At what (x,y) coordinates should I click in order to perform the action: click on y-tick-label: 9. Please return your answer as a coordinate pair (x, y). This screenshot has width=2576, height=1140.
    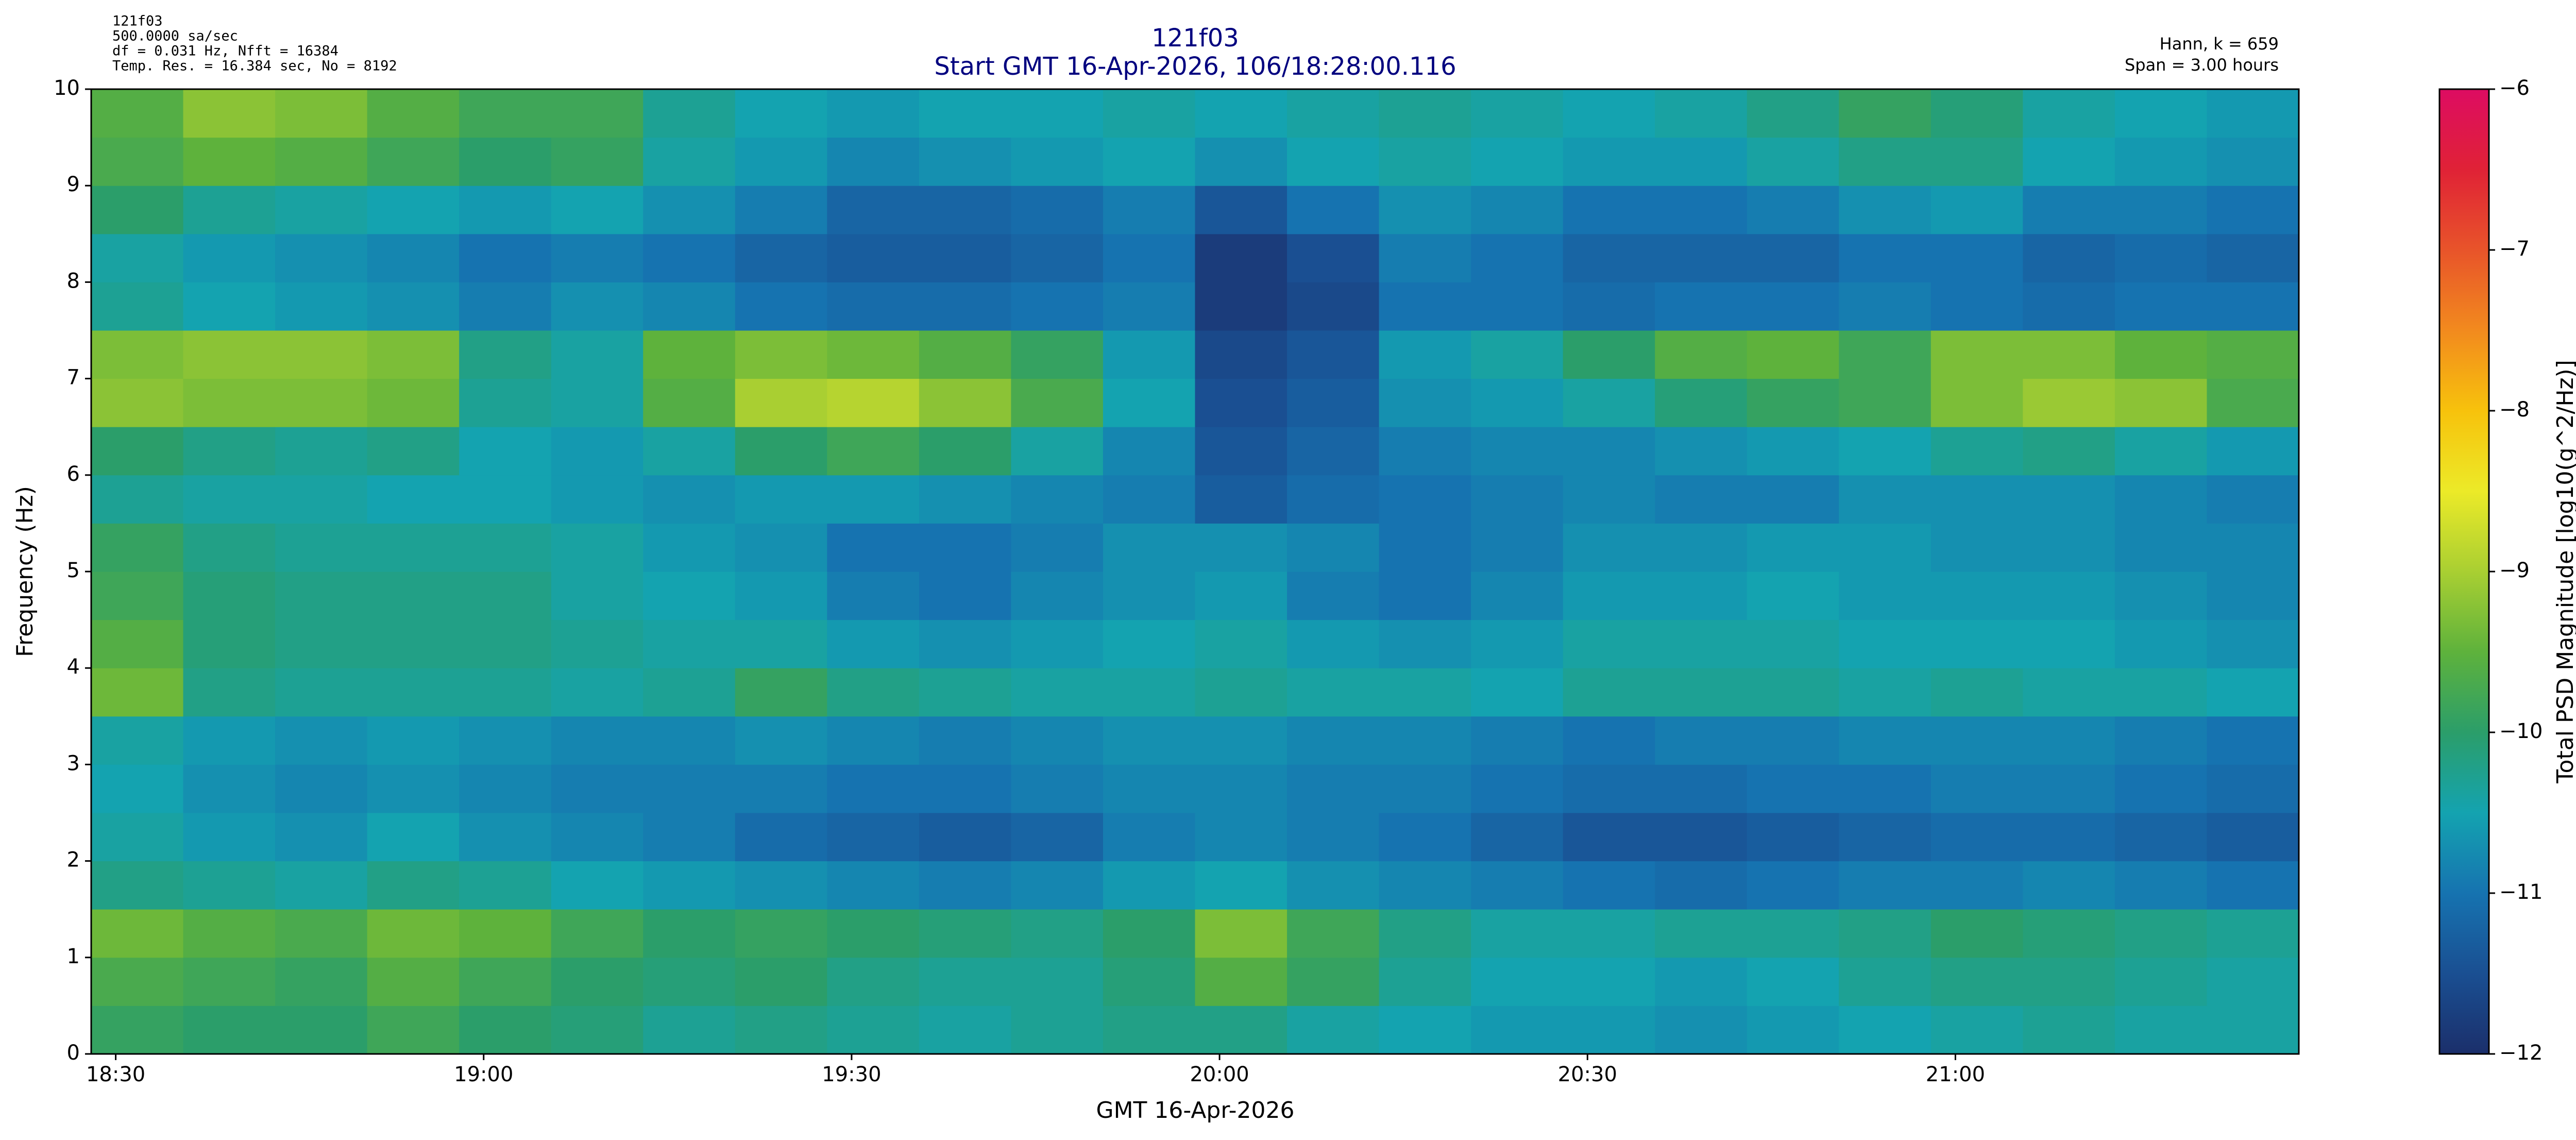
    Looking at the image, I should click on (73, 185).